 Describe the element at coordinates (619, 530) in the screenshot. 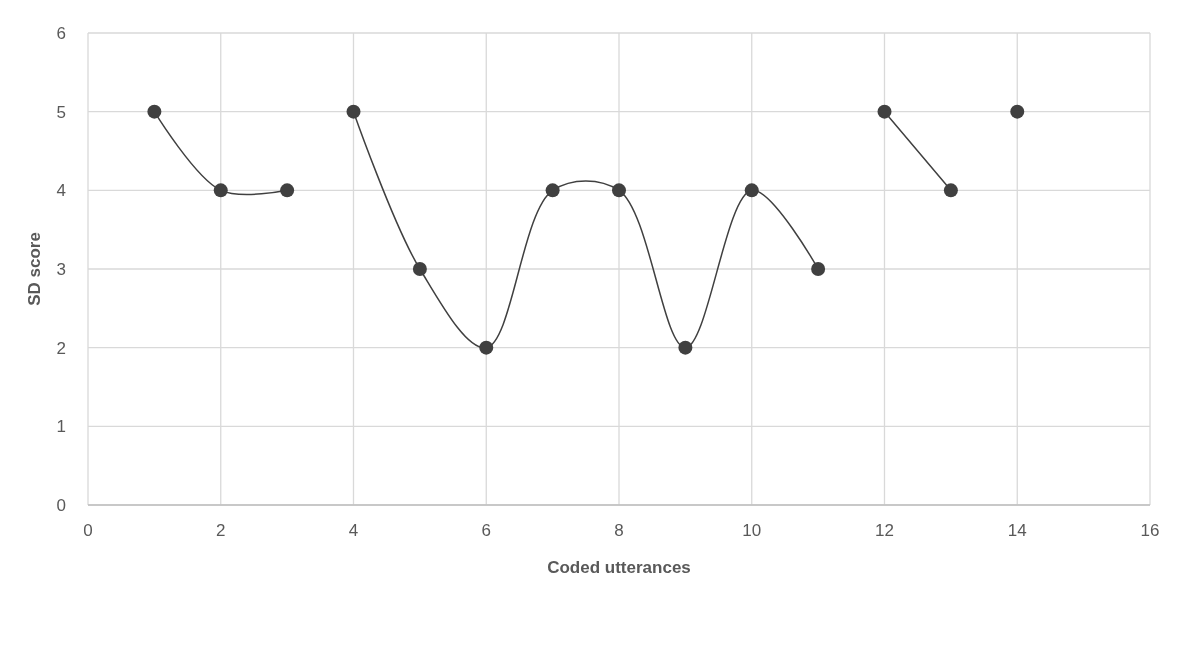

I see `x-tick-label: 8` at that location.